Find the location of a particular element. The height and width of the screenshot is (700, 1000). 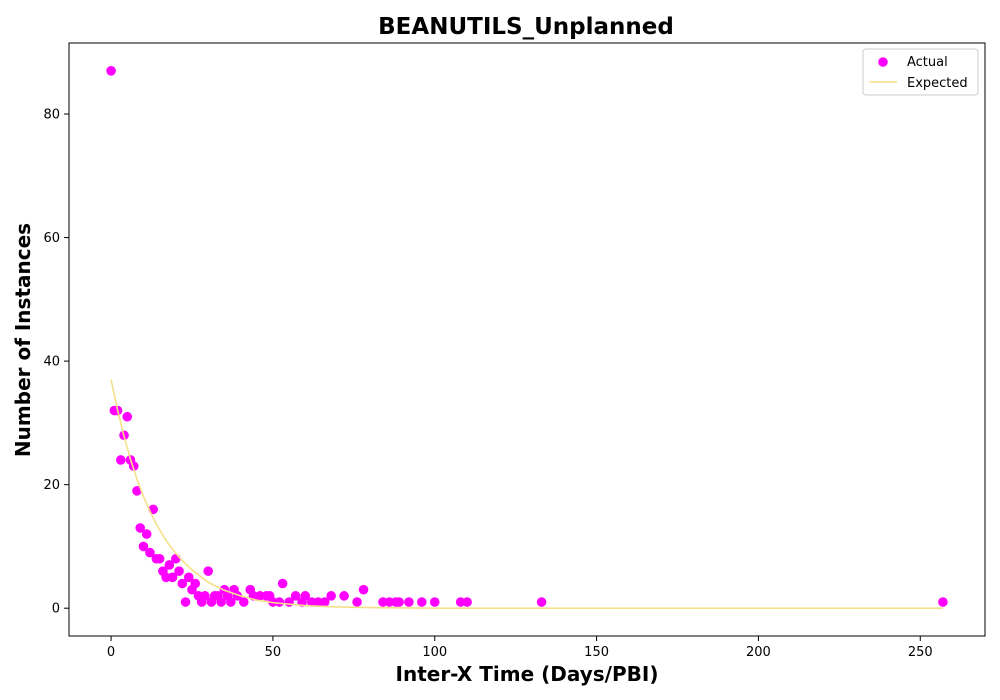

y-tick-label: 0 is located at coordinates (56, 609).